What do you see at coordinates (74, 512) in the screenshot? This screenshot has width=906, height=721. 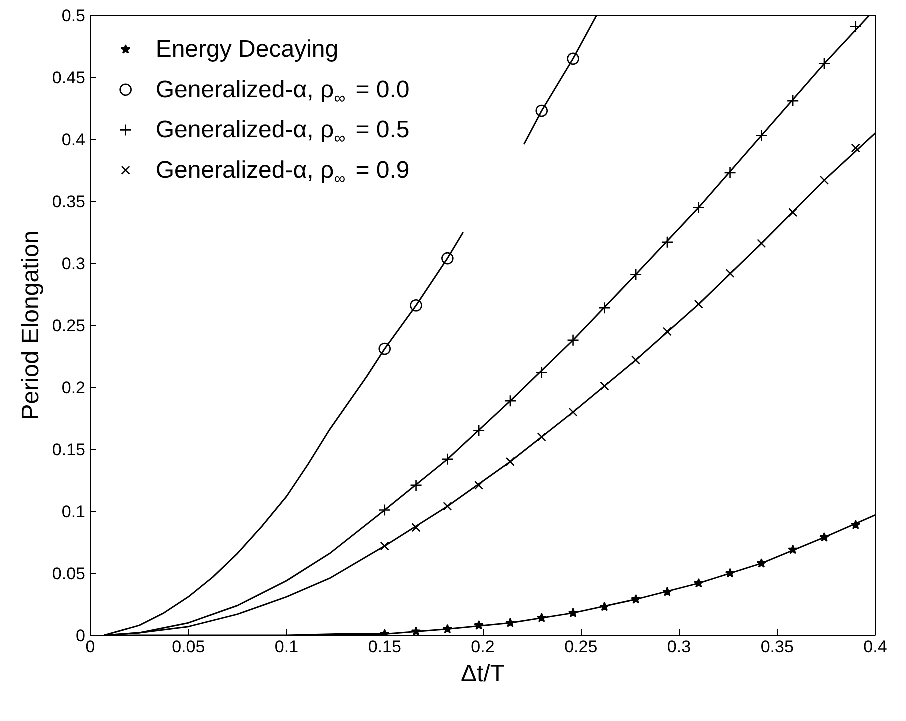 I see `y-tick-label: 0.1` at bounding box center [74, 512].